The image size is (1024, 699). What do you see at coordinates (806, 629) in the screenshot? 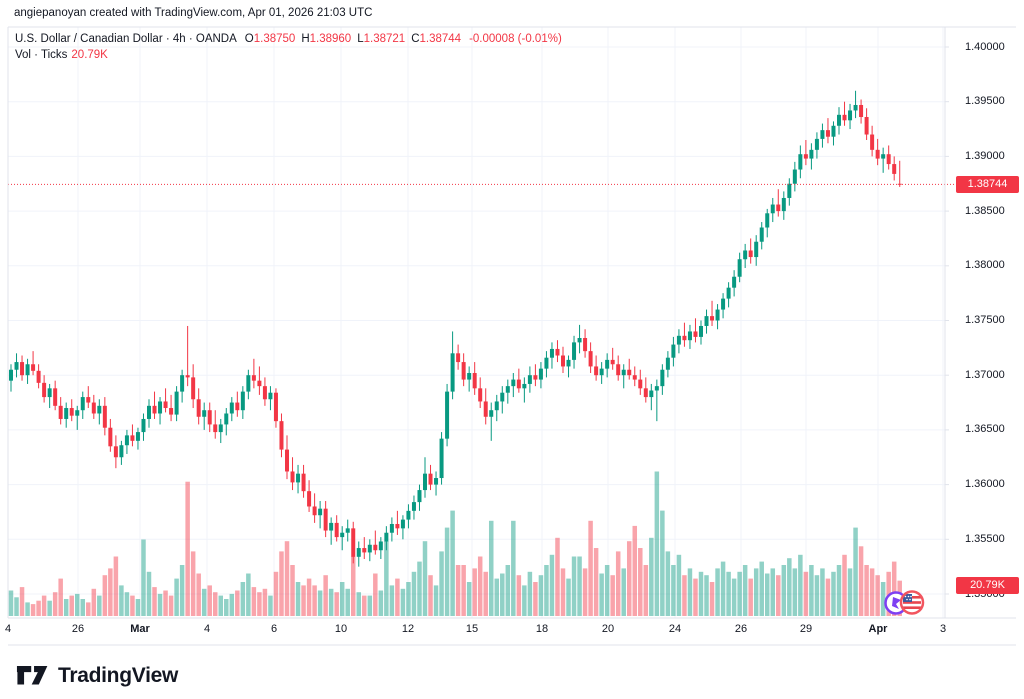
I see `time-tick-label: 29` at bounding box center [806, 629].